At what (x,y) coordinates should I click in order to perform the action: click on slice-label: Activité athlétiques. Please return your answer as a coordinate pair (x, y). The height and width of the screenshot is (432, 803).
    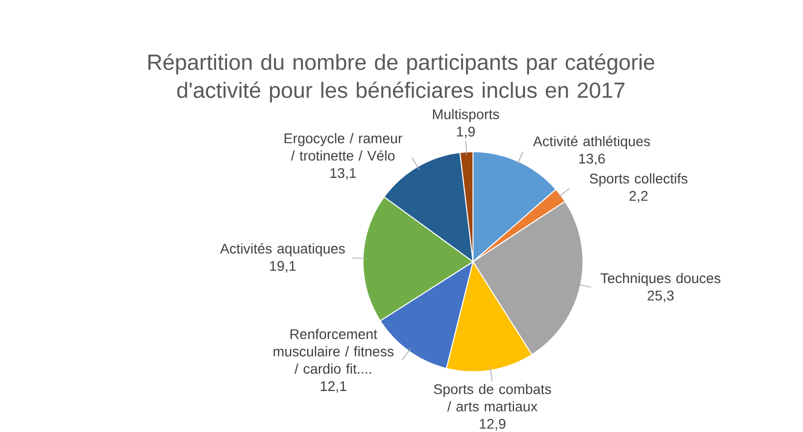
    Looking at the image, I should click on (591, 143).